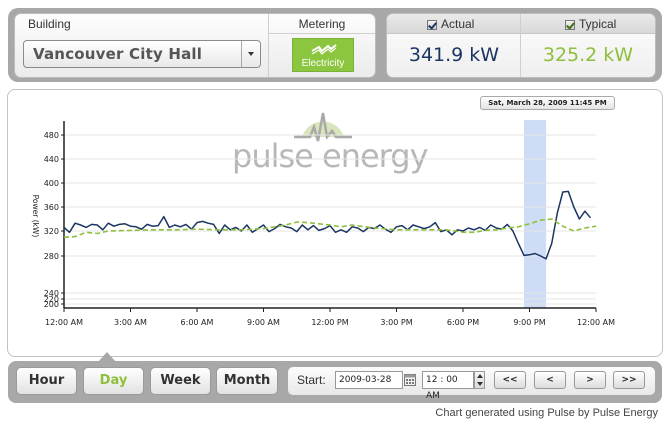 This screenshot has height=433, width=670. Describe the element at coordinates (250, 54) in the screenshot. I see `chevron-down-icon` at that location.